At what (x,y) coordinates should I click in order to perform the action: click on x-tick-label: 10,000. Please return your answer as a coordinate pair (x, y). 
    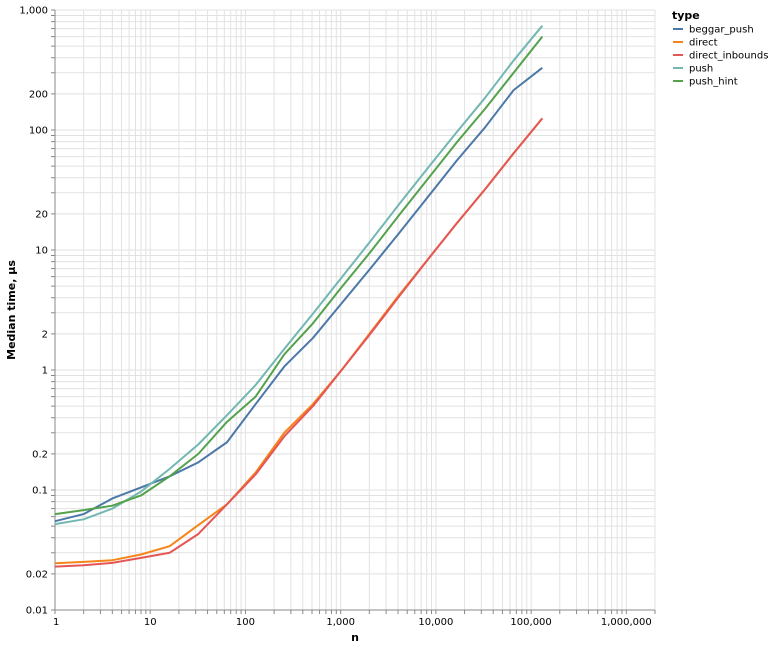
    Looking at the image, I should click on (435, 622).